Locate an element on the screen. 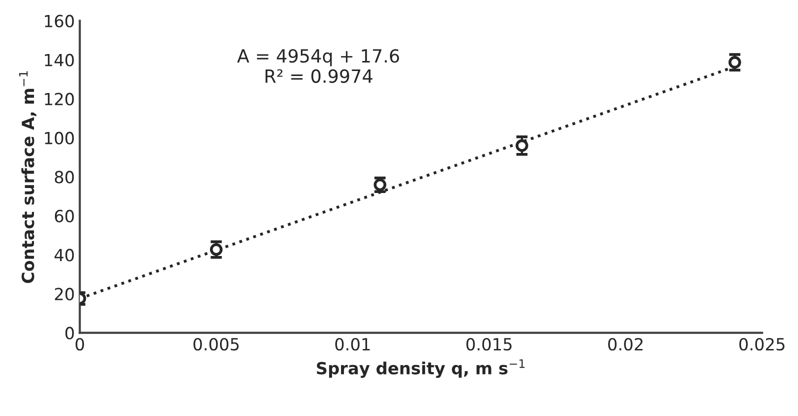 The height and width of the screenshot is (416, 798). x-tick-label: 0.005 is located at coordinates (216, 344).